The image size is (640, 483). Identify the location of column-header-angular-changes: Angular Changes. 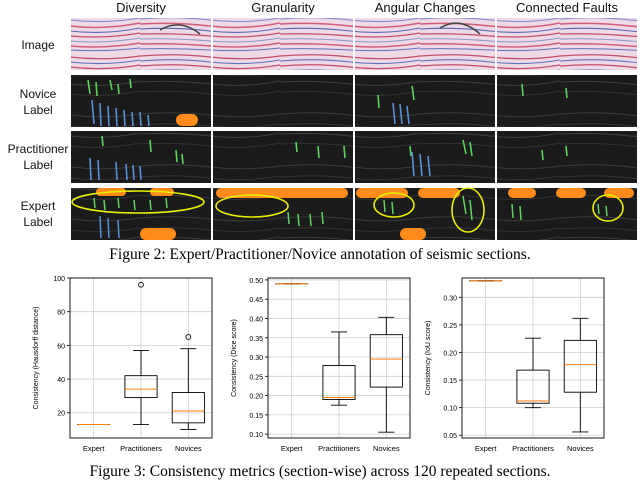
(425, 7).